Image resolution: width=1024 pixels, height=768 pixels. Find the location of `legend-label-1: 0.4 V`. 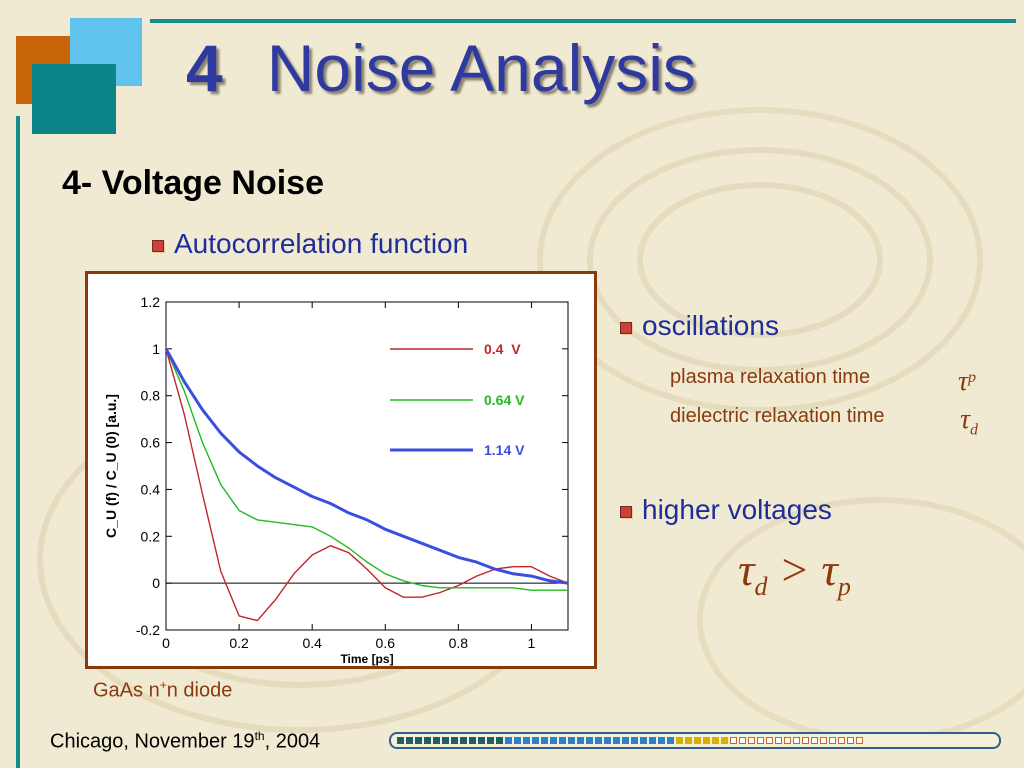

legend-label-1: 0.4 V is located at coordinates (502, 349).